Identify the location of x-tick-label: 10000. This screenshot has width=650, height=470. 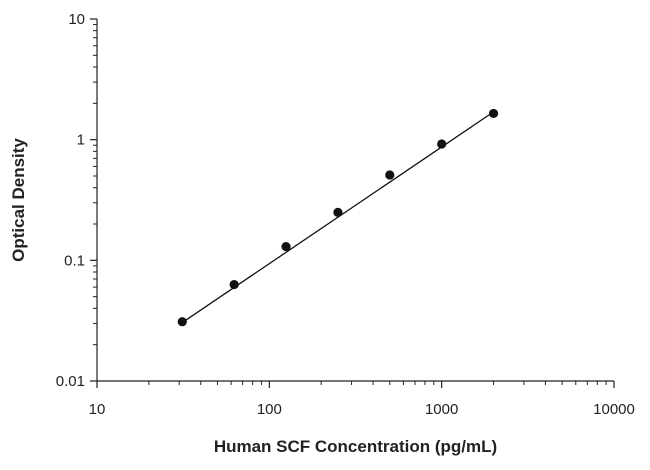
(614, 409).